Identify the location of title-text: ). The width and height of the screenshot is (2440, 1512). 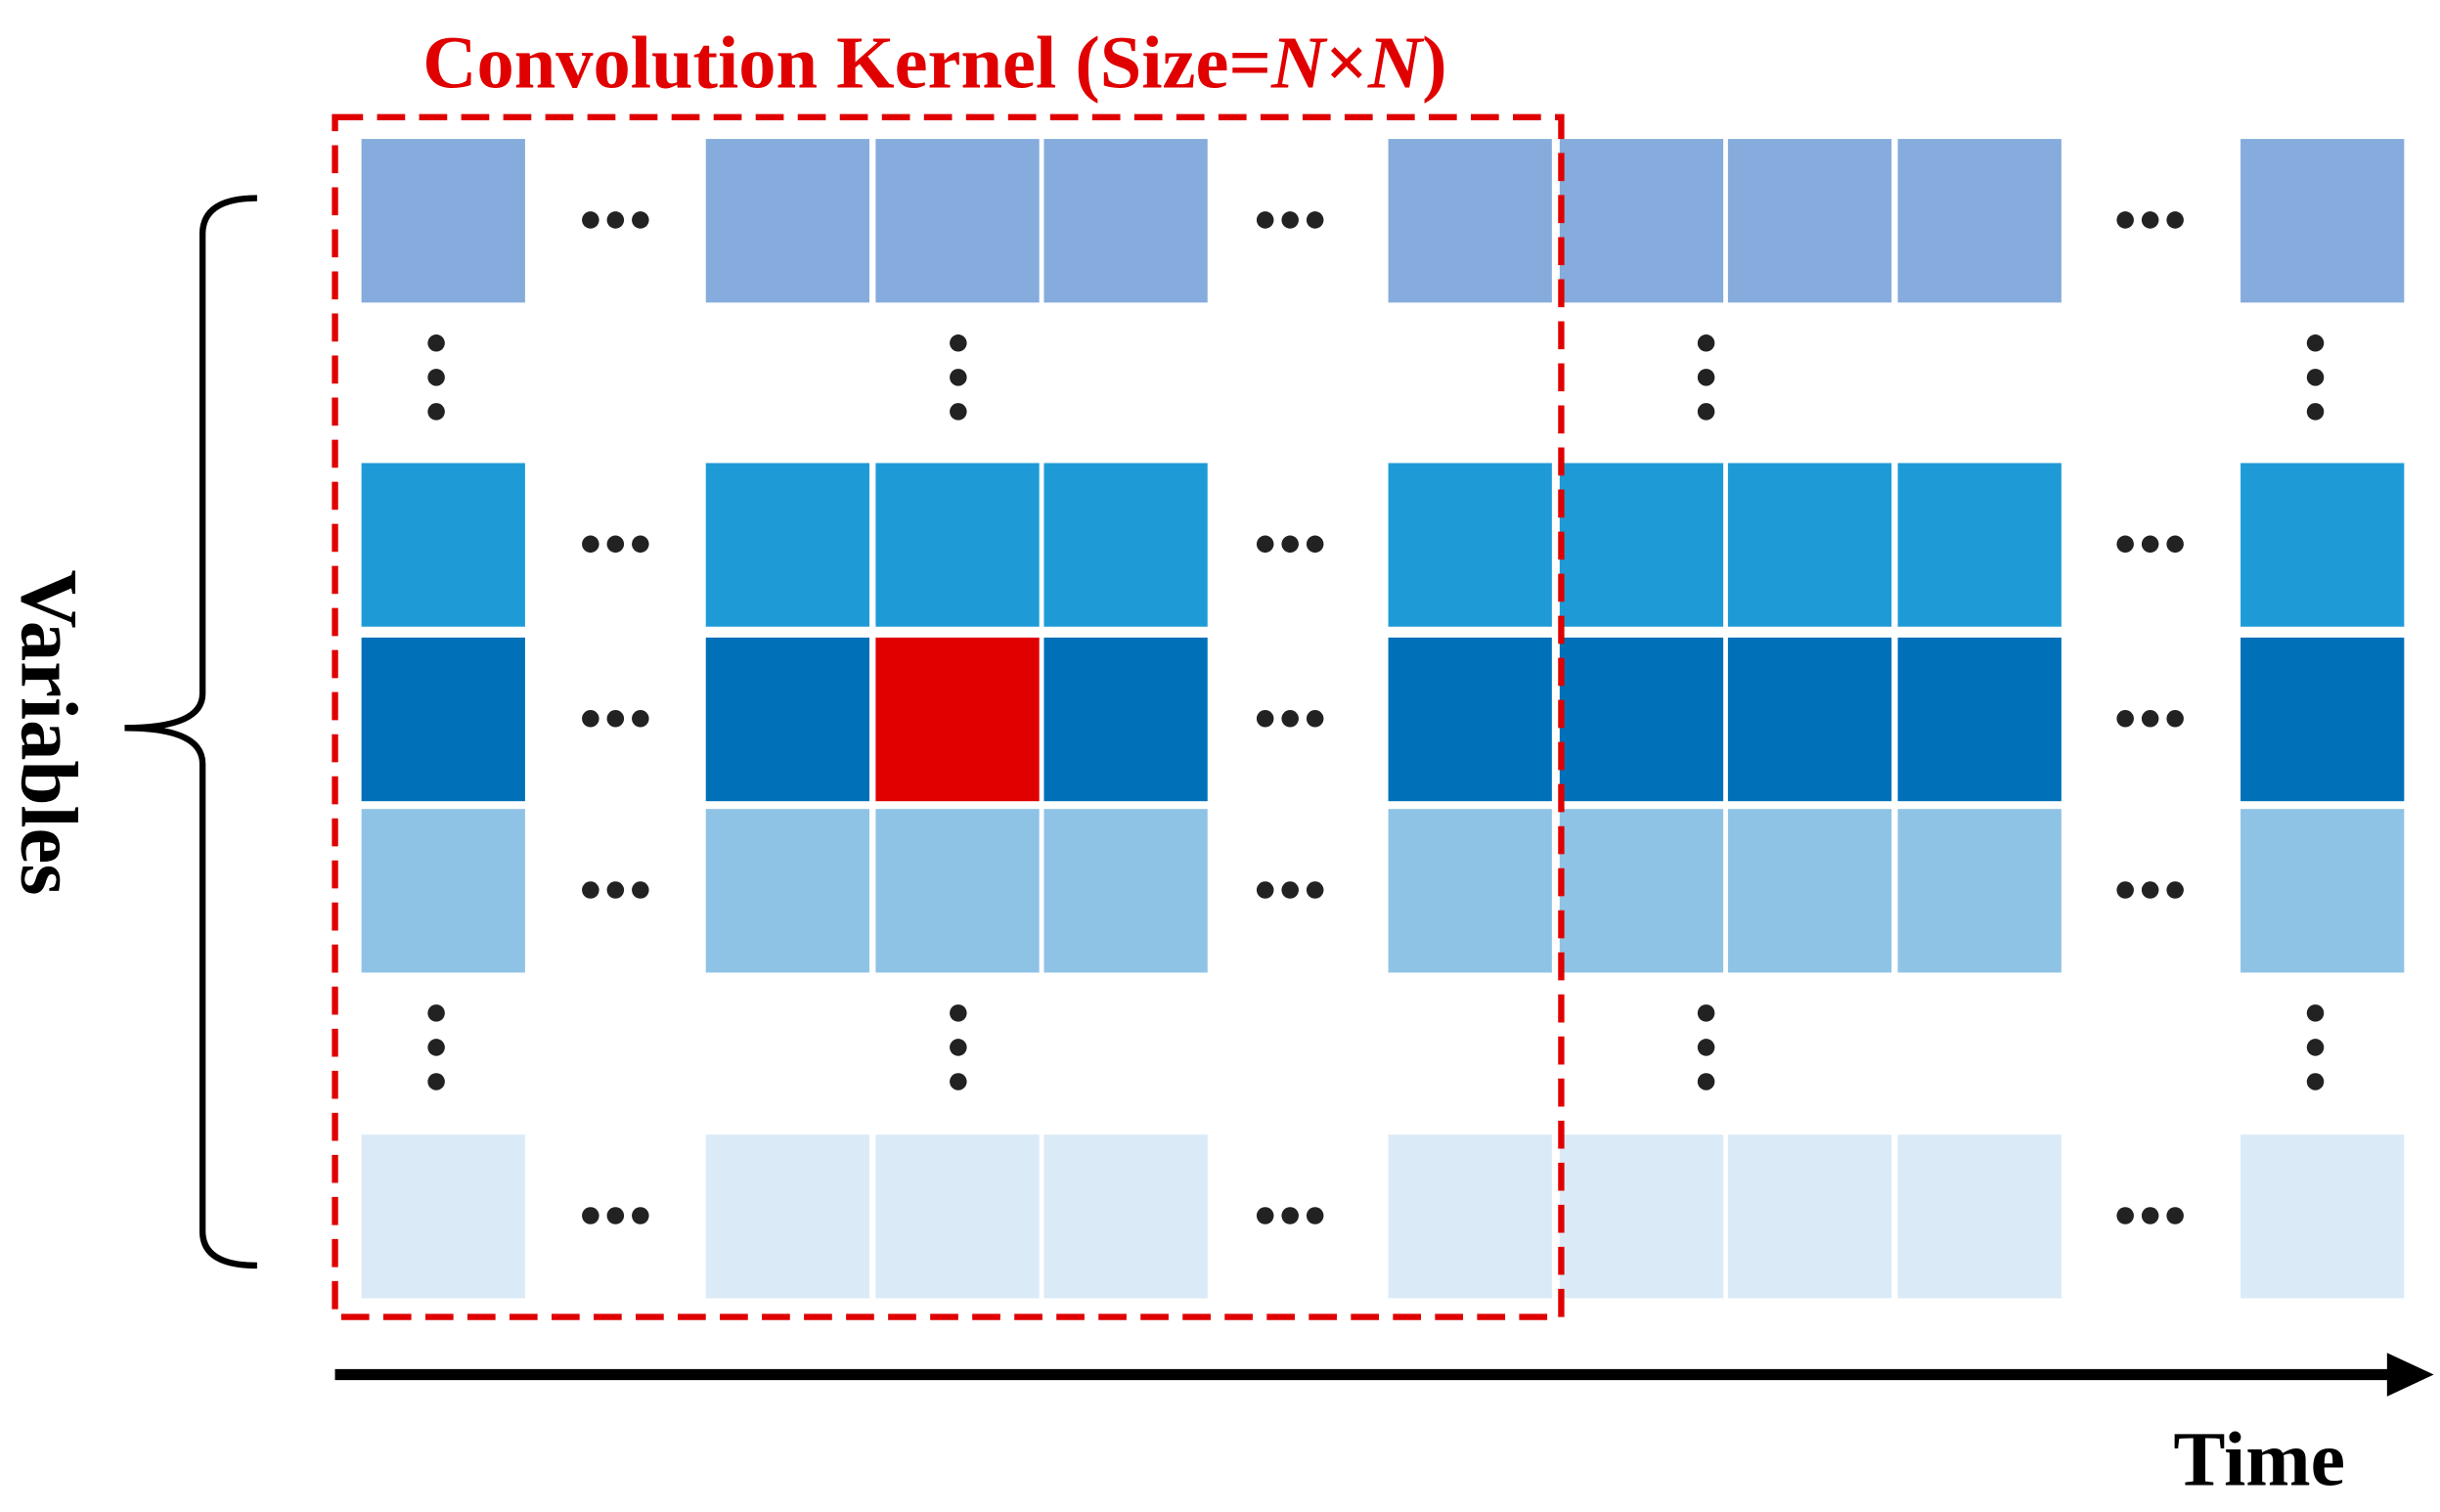
(1434, 63).